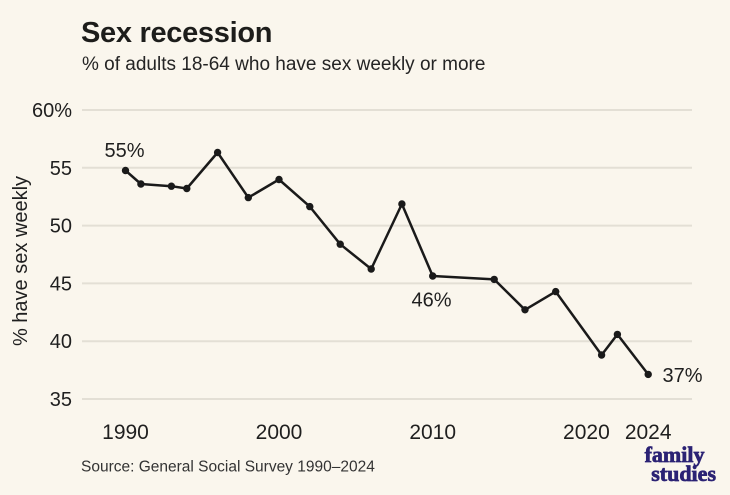 The image size is (730, 495). What do you see at coordinates (124, 151) in the screenshot?
I see `svg-text: 55%` at bounding box center [124, 151].